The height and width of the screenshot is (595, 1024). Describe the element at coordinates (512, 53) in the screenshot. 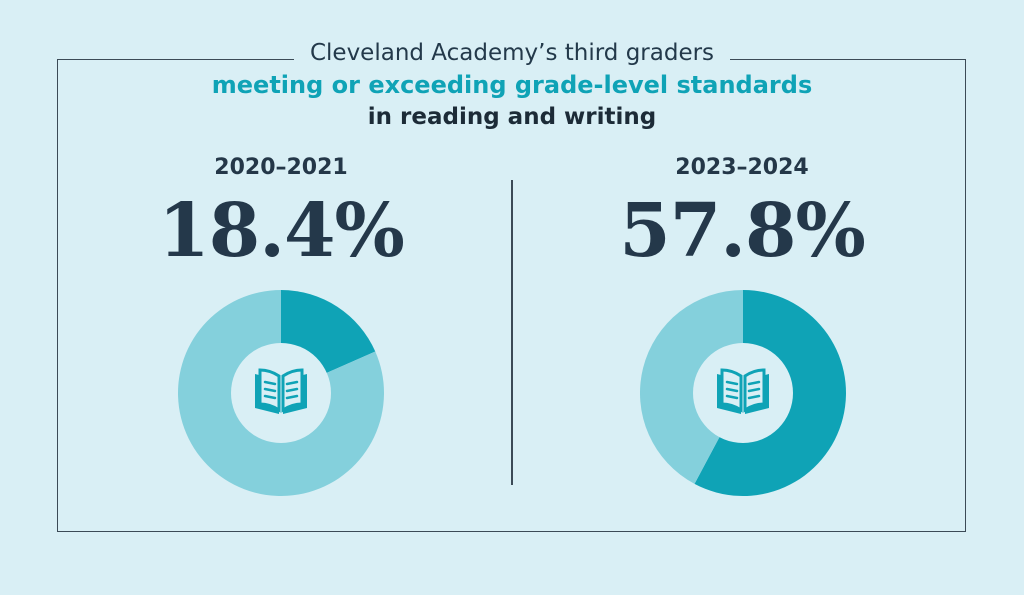

I see `title-line-1: Cleveland Academy’s third graders` at that location.